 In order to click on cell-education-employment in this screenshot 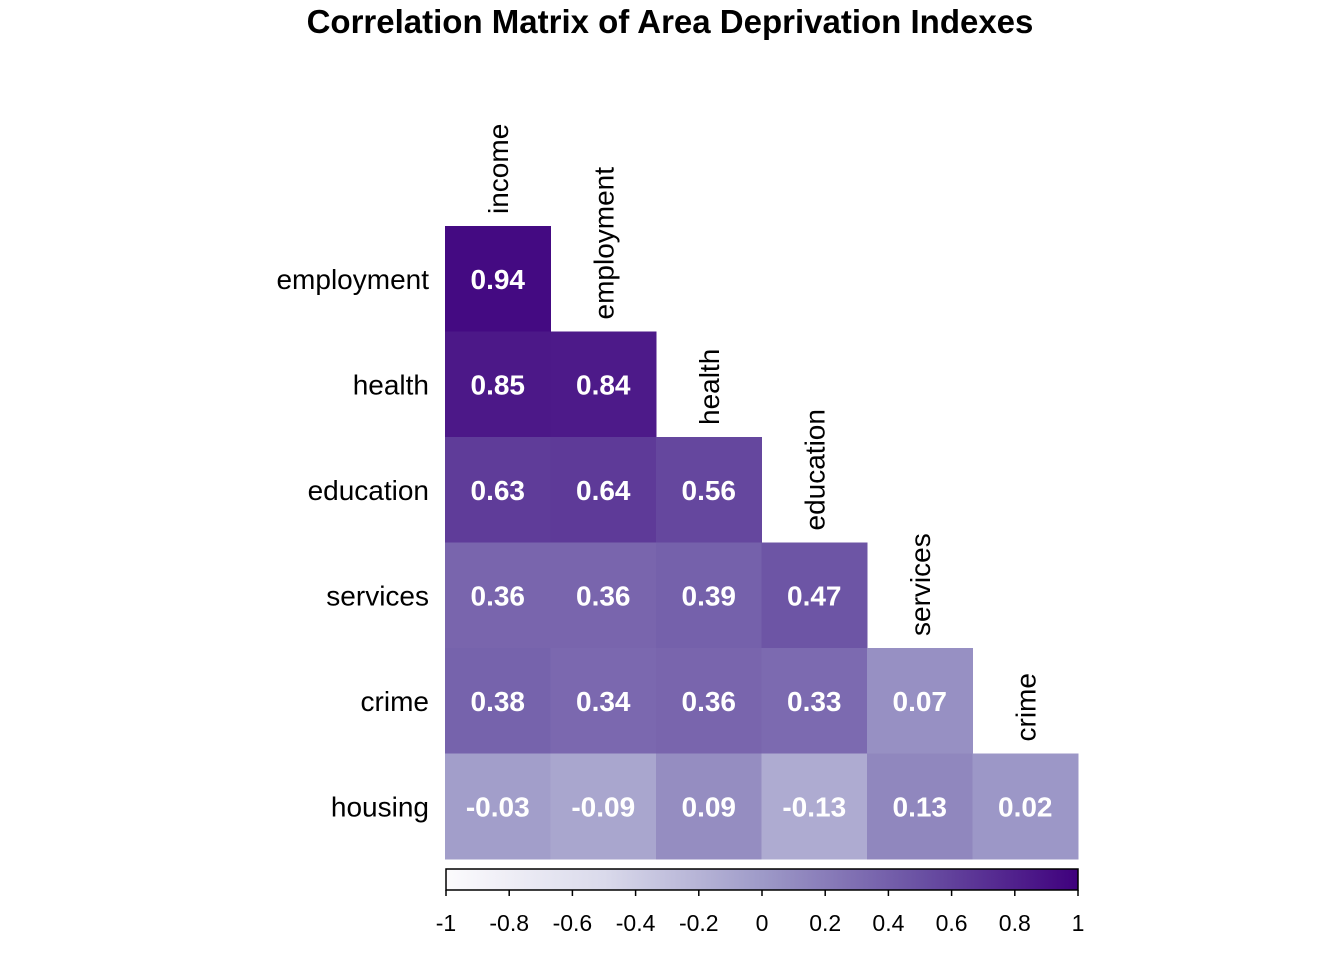, I will do `click(603, 490)`.